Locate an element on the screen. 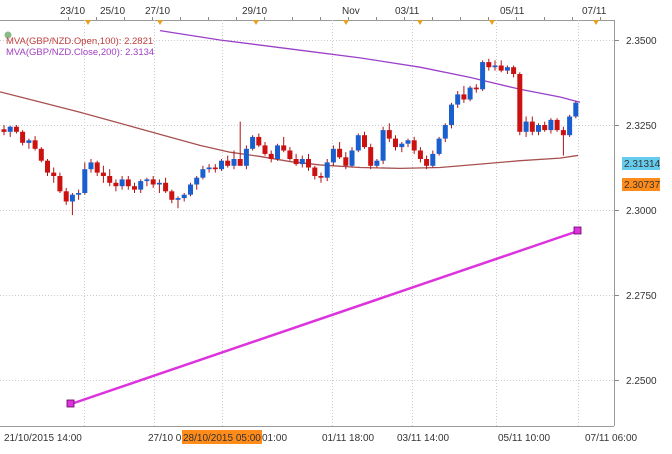  indicator-mva200-label: MVA(GBP/NZD.Close,200): 2.3134 is located at coordinates (80, 52).